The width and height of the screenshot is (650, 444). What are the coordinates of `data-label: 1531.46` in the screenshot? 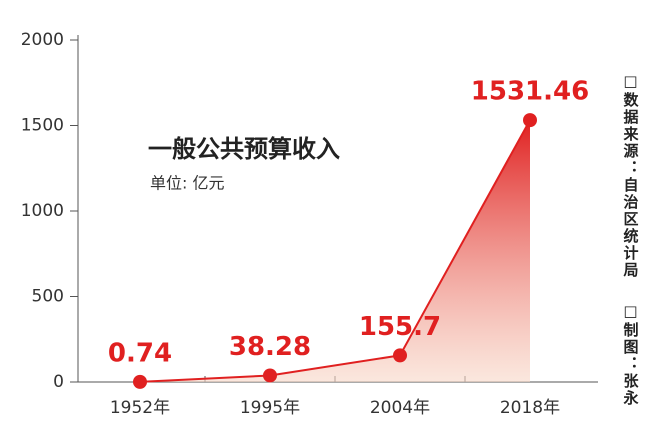 It's located at (530, 92).